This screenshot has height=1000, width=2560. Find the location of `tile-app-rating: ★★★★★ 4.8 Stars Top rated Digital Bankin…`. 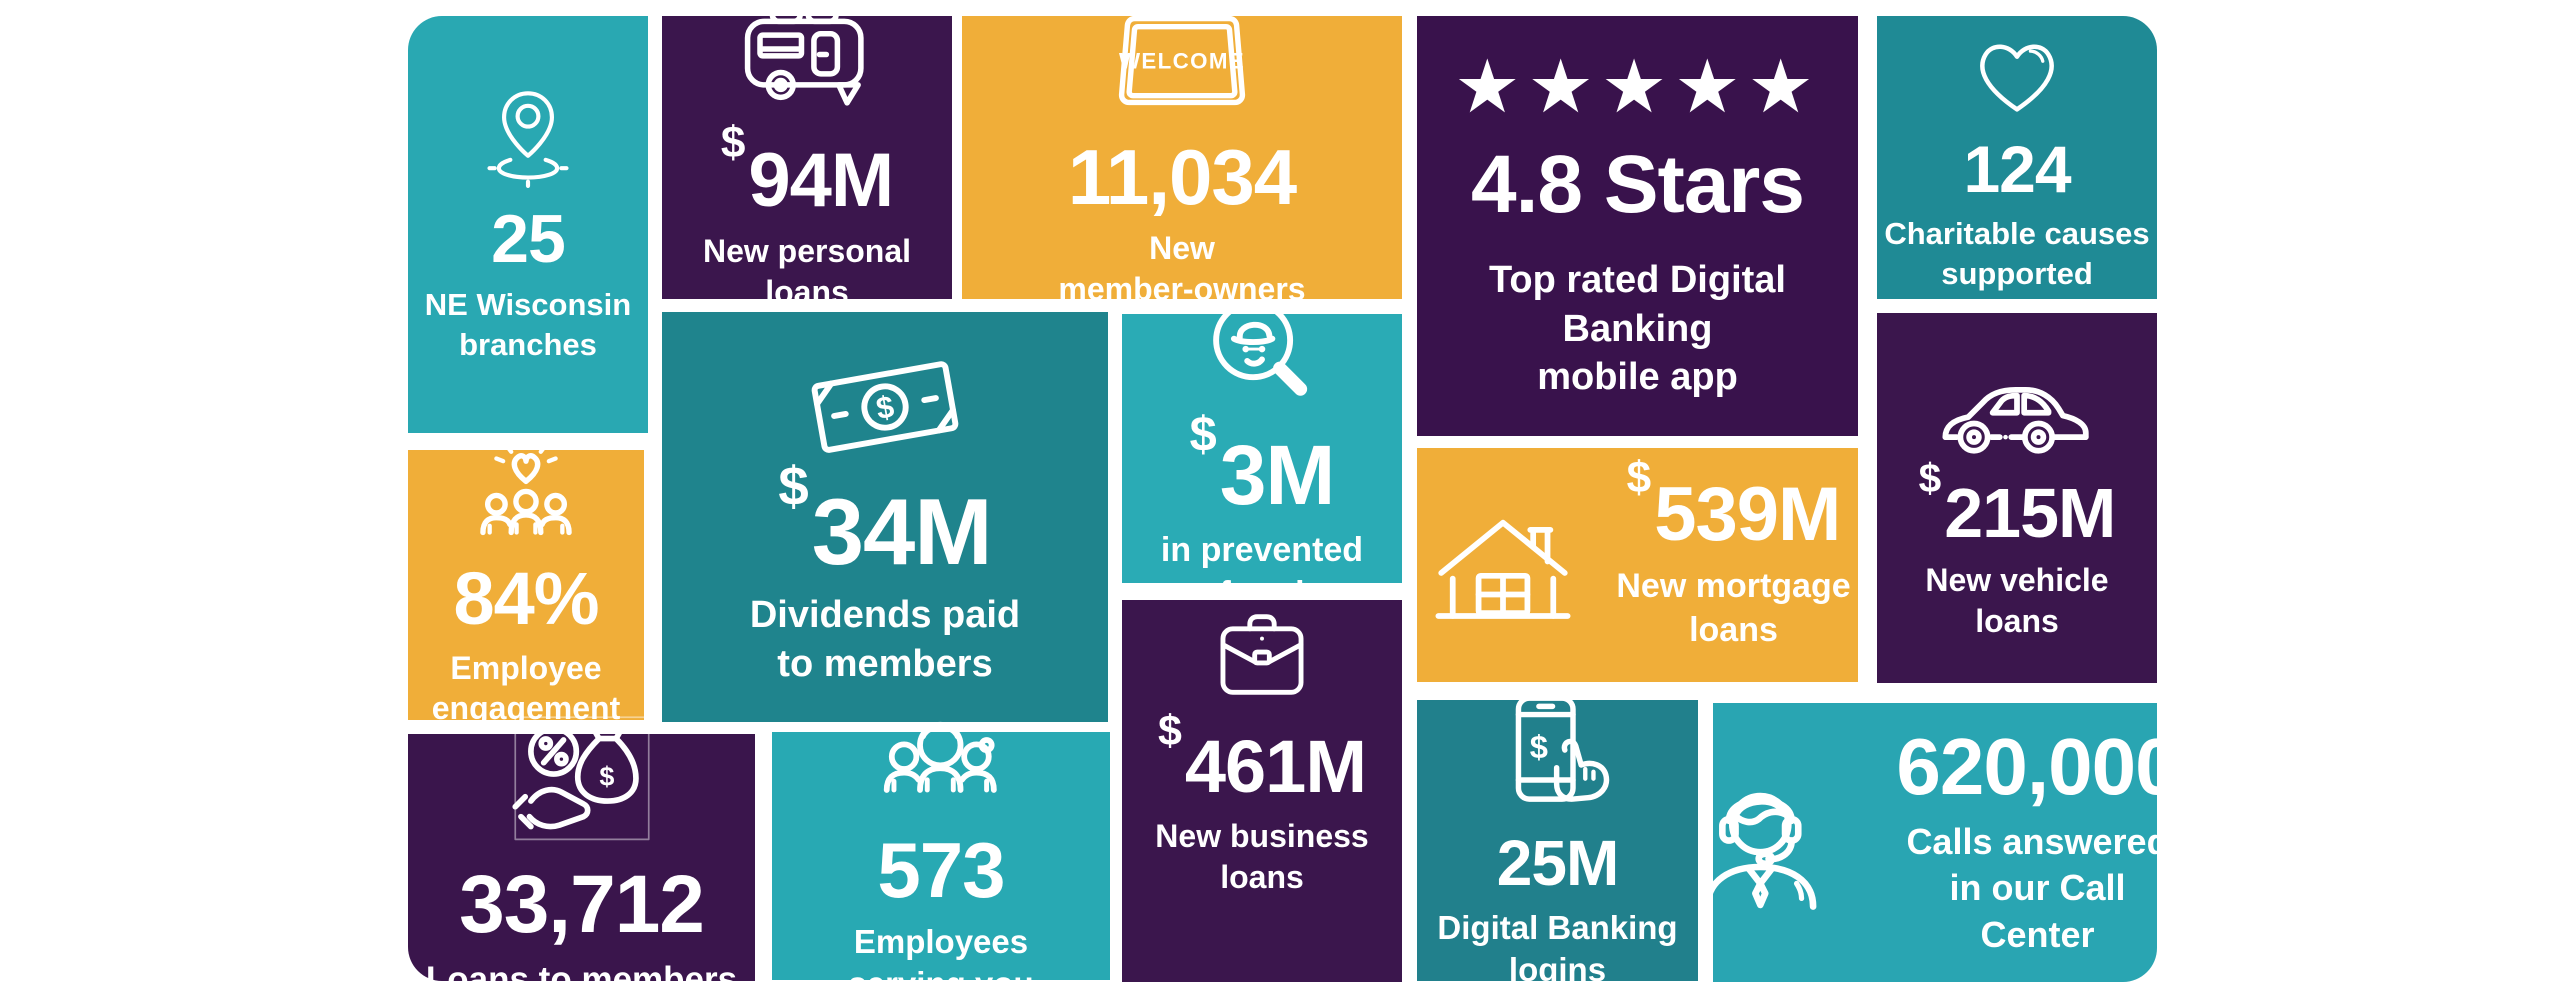

tile-app-rating: ★★★★★ 4.8 Stars Top rated Digital Bankin… is located at coordinates (1637, 226).